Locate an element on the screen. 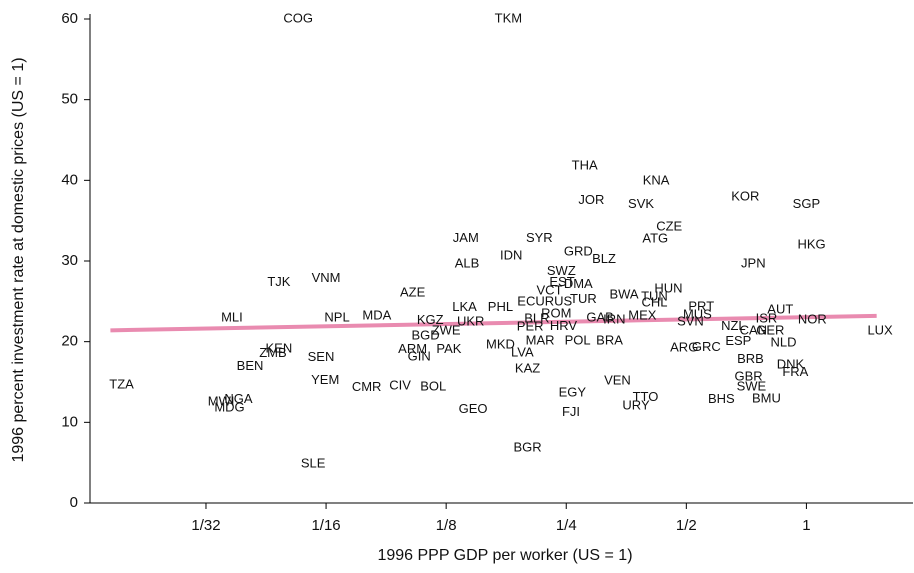 The image size is (914, 573). point-label: HRV is located at coordinates (564, 325).